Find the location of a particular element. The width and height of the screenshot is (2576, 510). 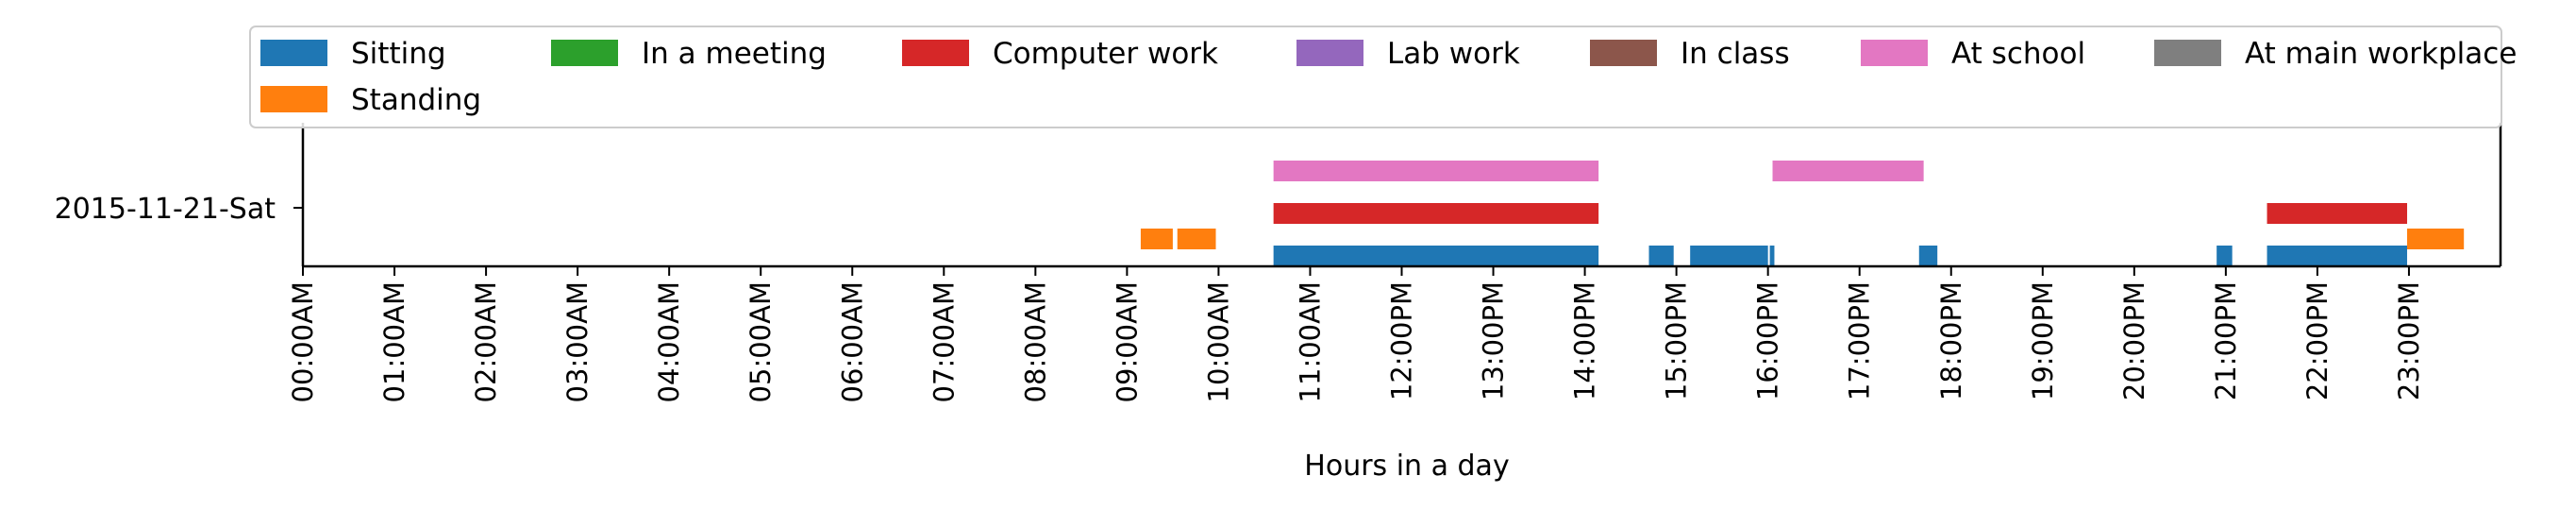

x-tick-label: 21:00PM is located at coordinates (2226, 340).